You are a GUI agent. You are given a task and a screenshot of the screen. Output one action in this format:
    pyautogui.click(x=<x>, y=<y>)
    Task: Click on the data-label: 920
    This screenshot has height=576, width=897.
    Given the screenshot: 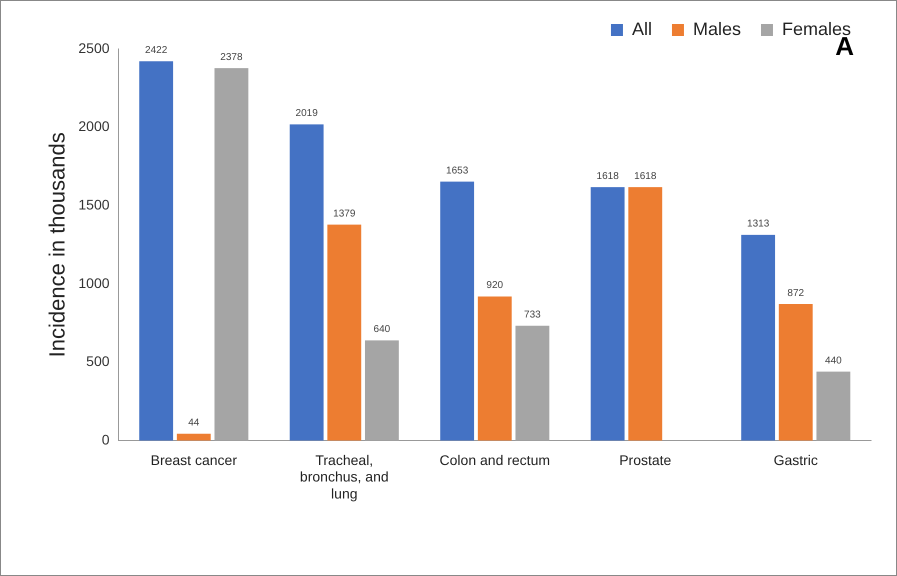 What is the action you would take?
    pyautogui.click(x=495, y=286)
    